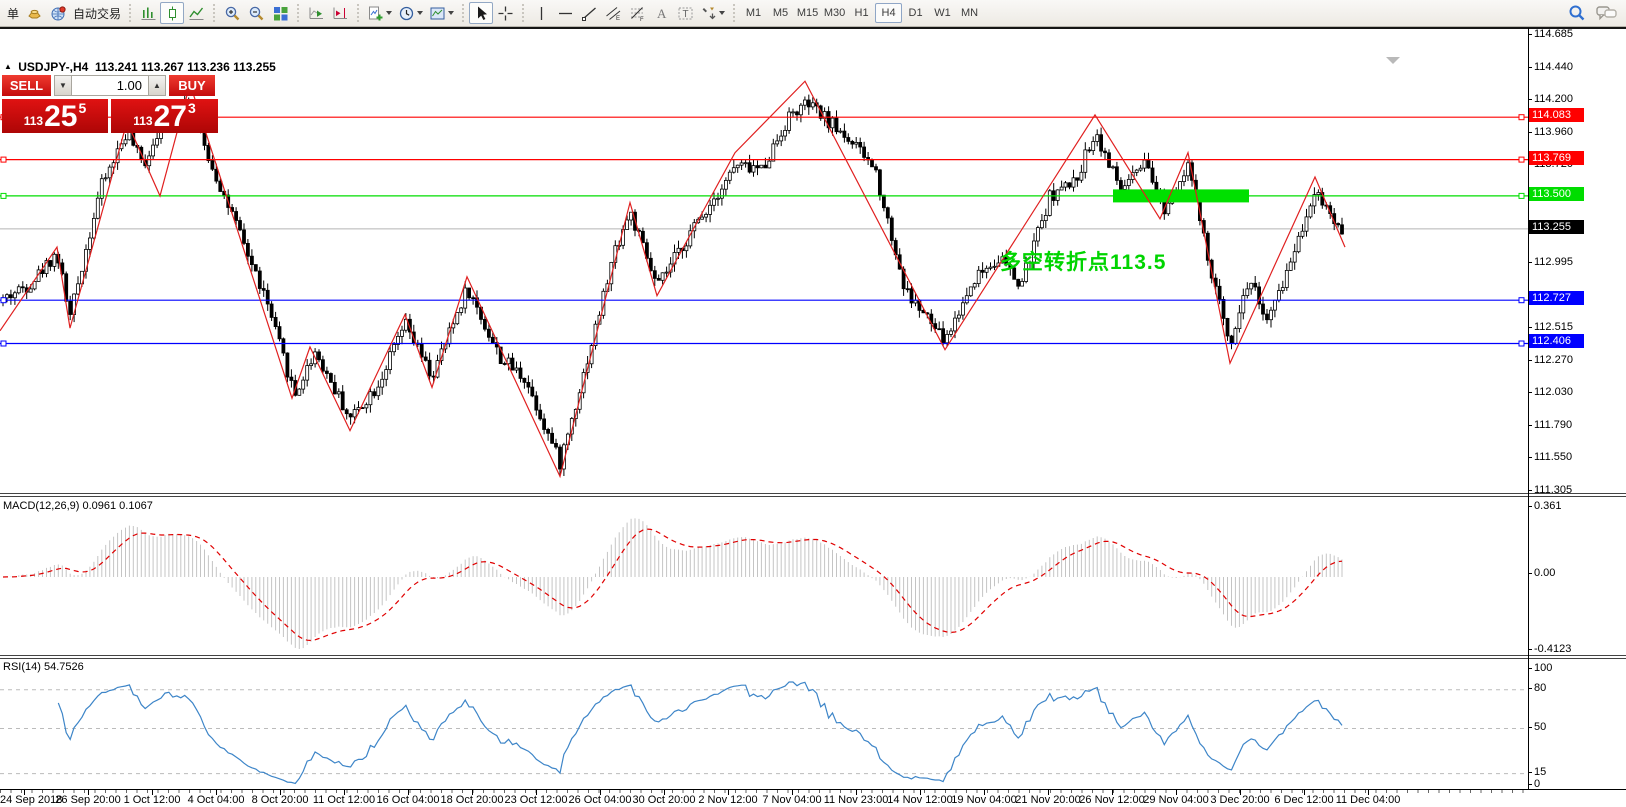  Describe the element at coordinates (406, 13) in the screenshot. I see `clock-icon` at that location.